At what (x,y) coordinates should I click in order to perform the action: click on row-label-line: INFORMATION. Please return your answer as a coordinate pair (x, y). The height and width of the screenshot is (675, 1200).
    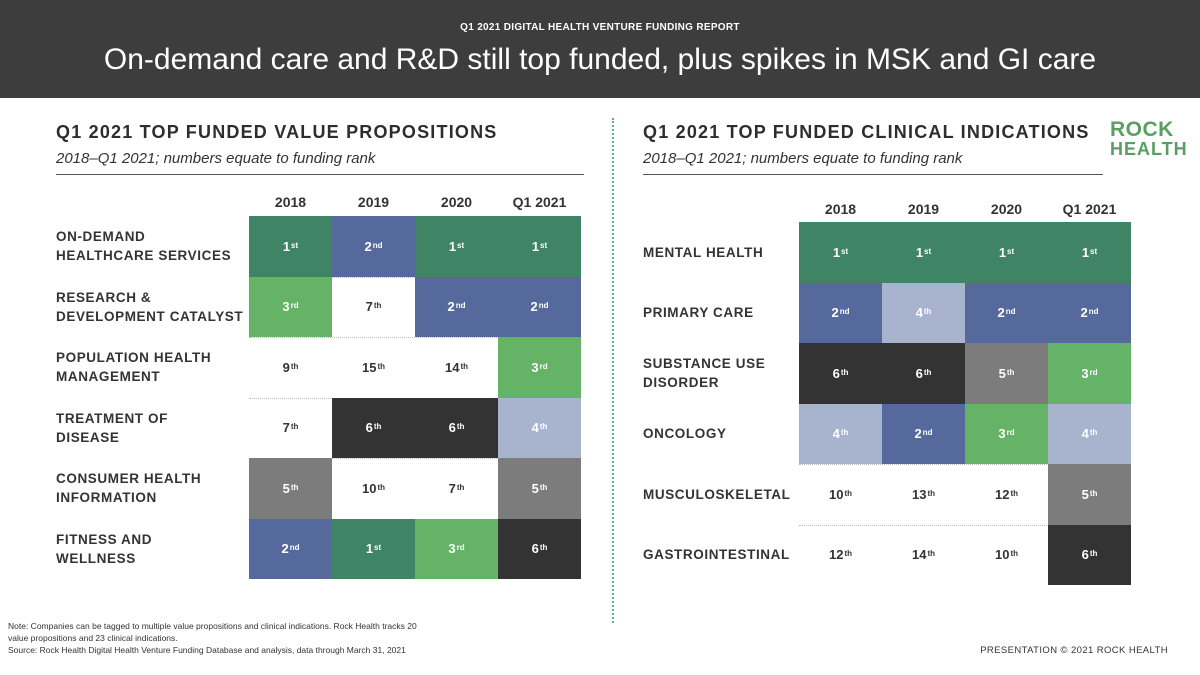
    Looking at the image, I should click on (106, 498).